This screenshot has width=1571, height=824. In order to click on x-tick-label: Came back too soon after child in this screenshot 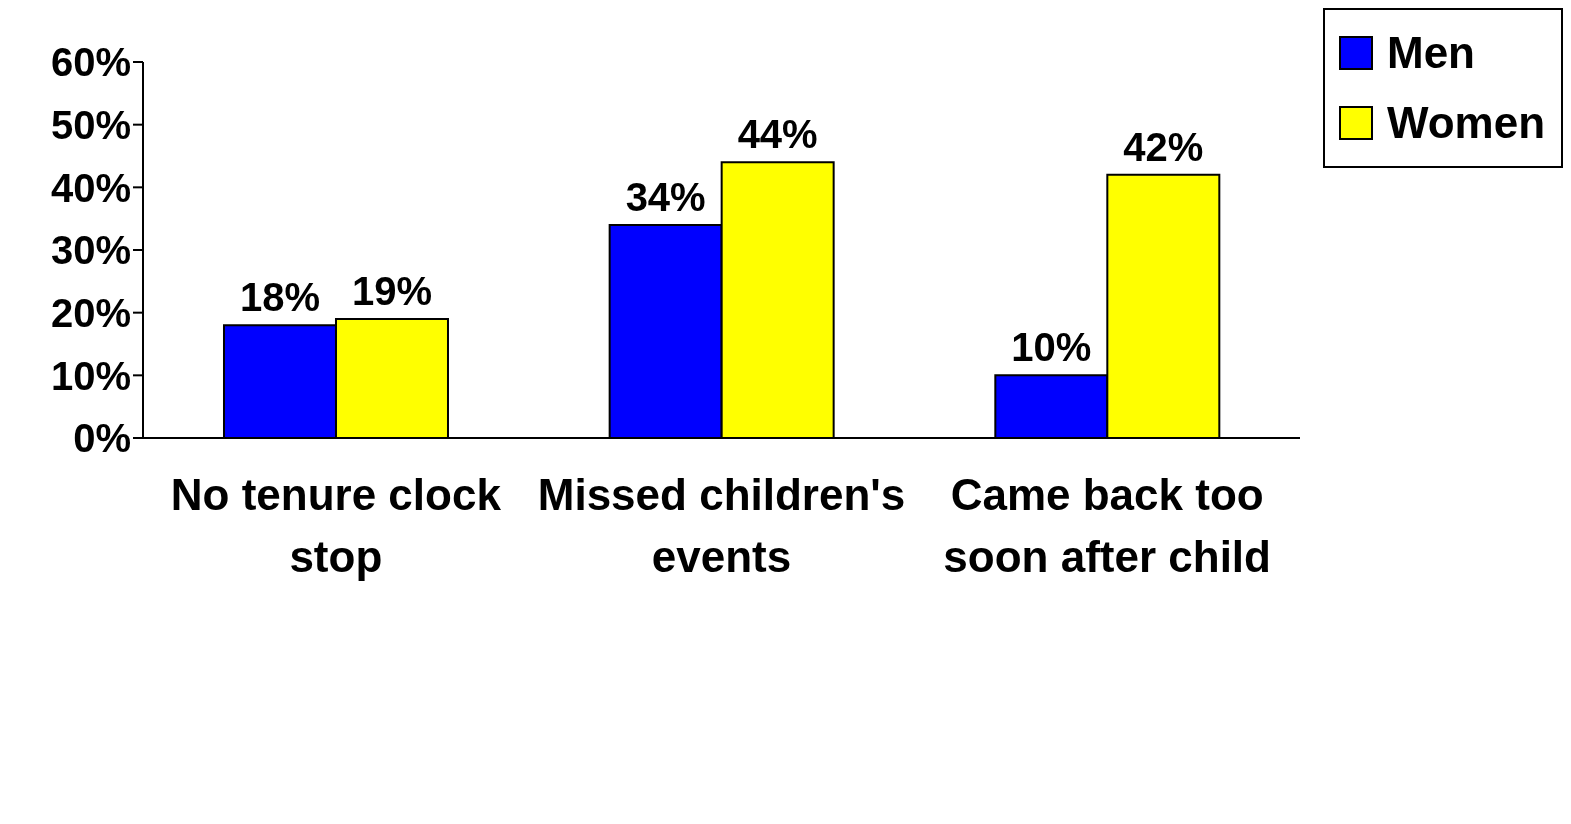, I will do `click(1107, 525)`.